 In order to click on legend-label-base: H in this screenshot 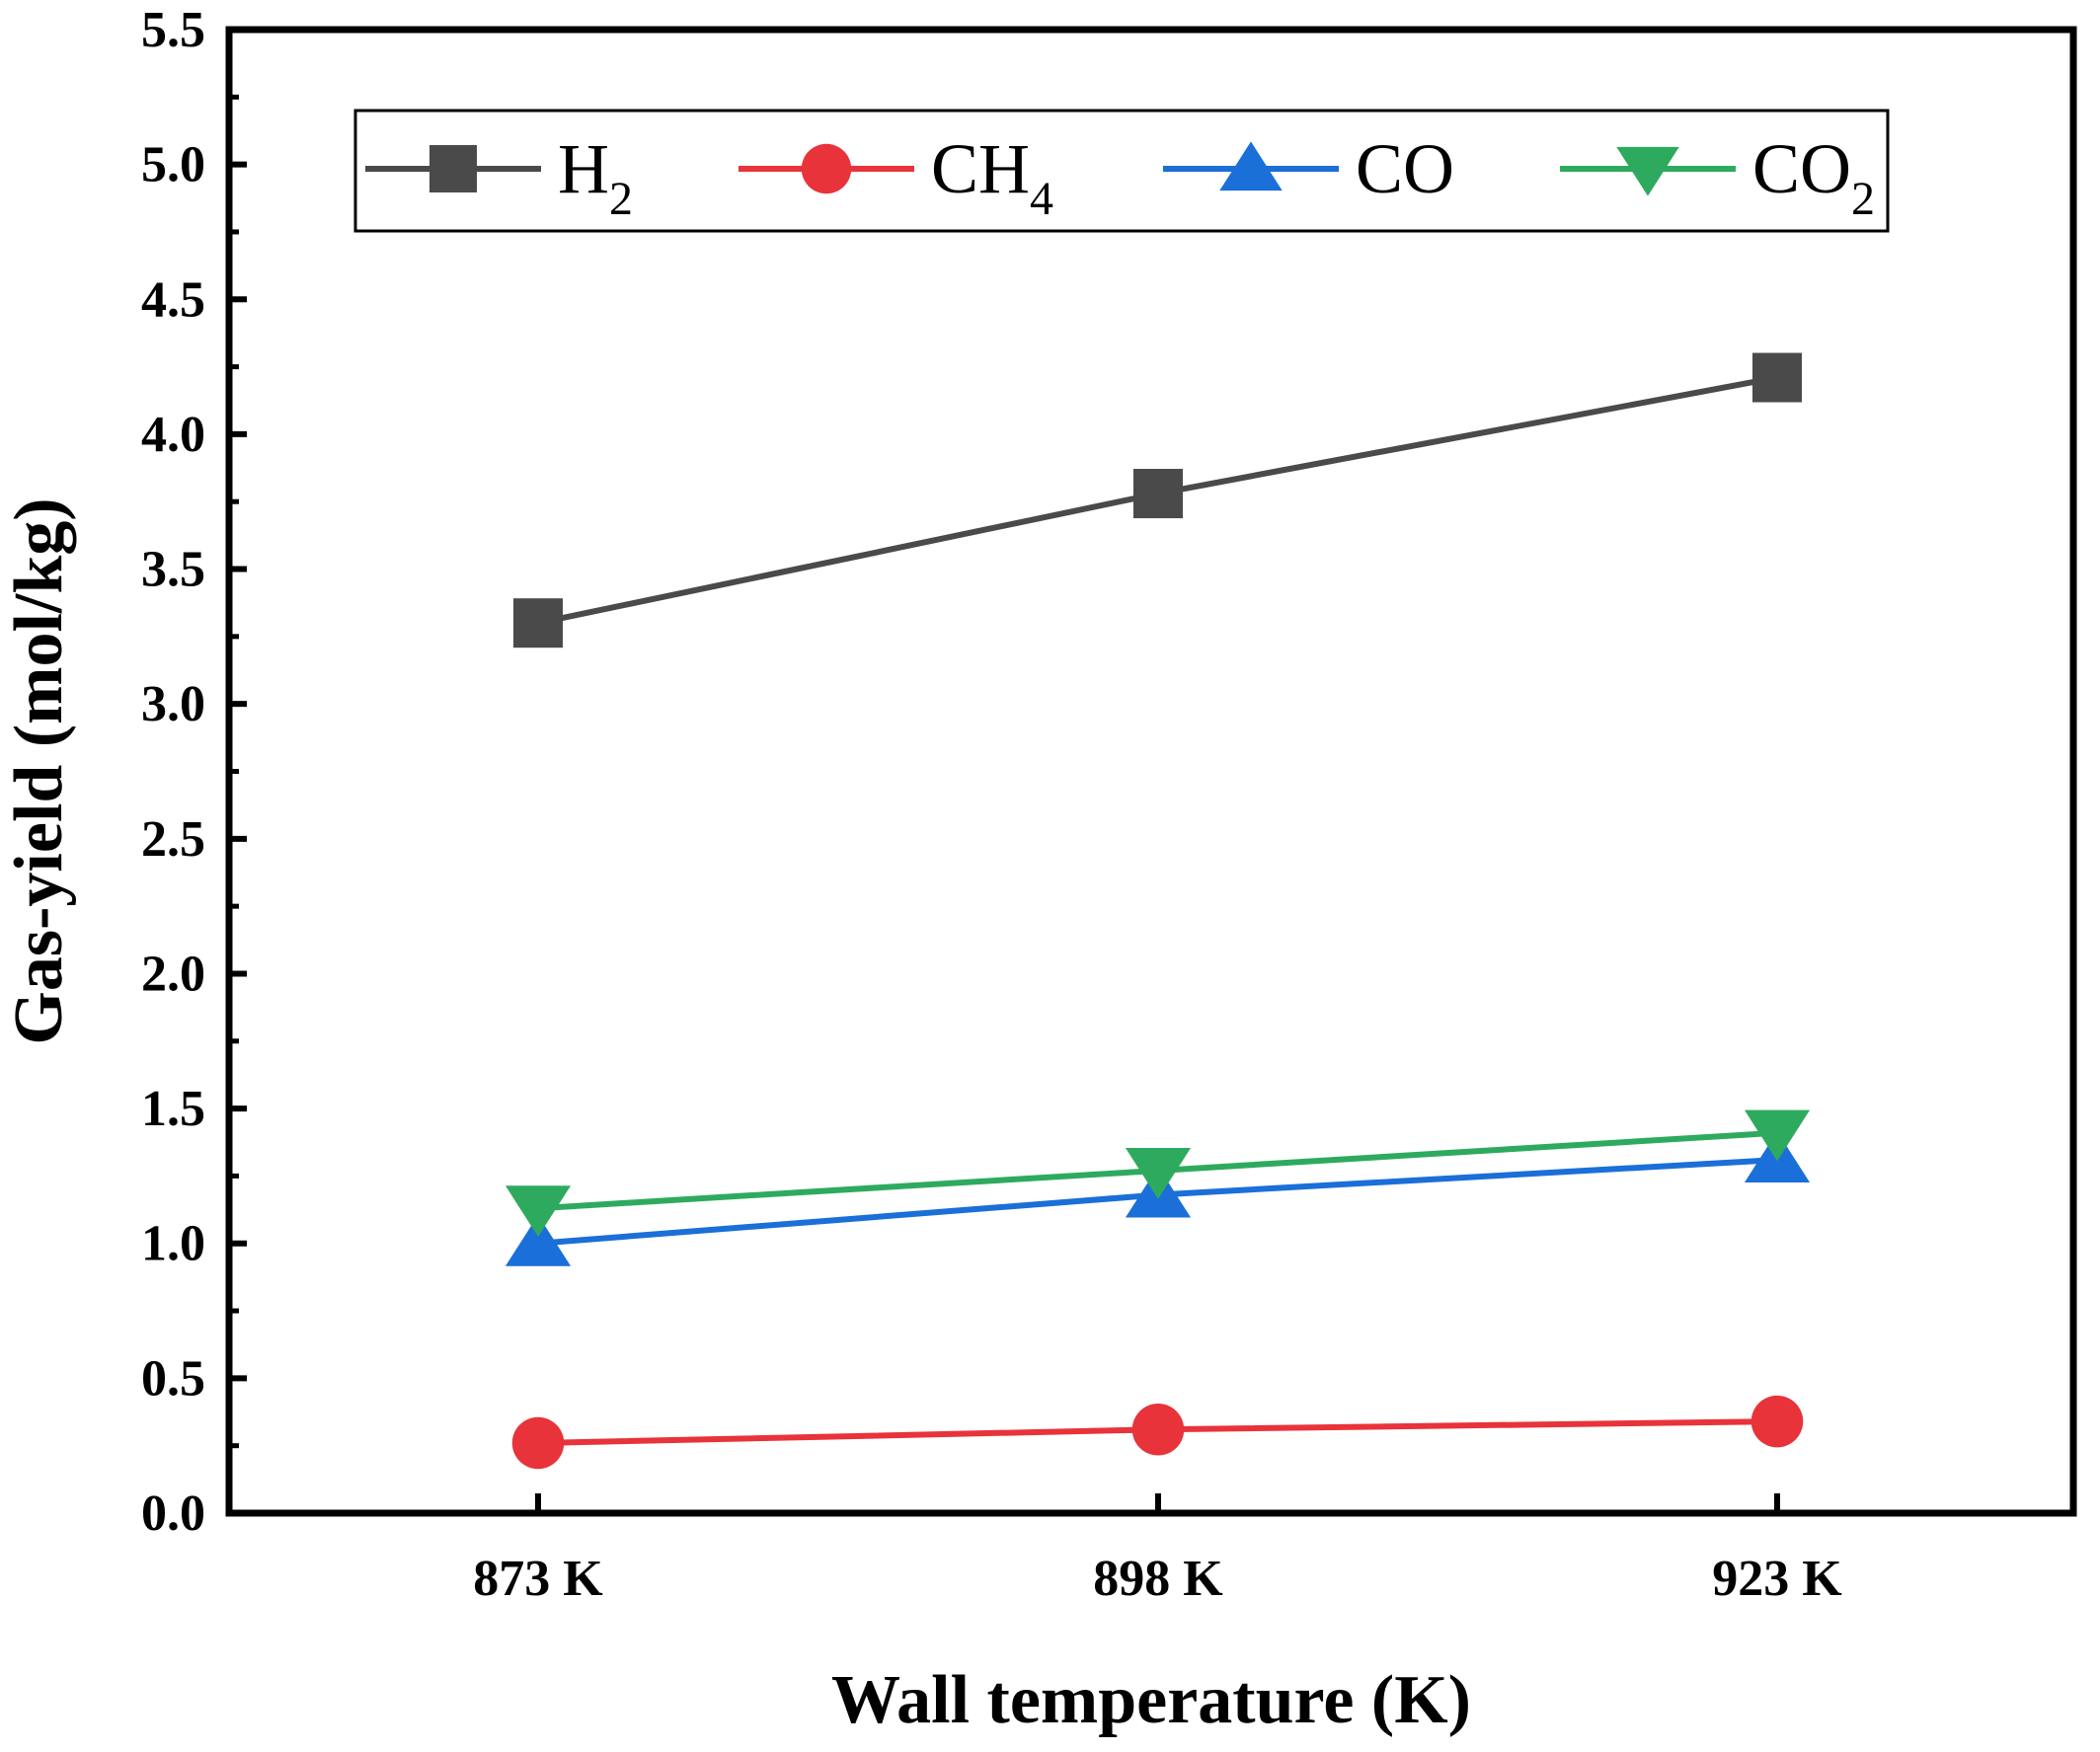, I will do `click(583, 168)`.